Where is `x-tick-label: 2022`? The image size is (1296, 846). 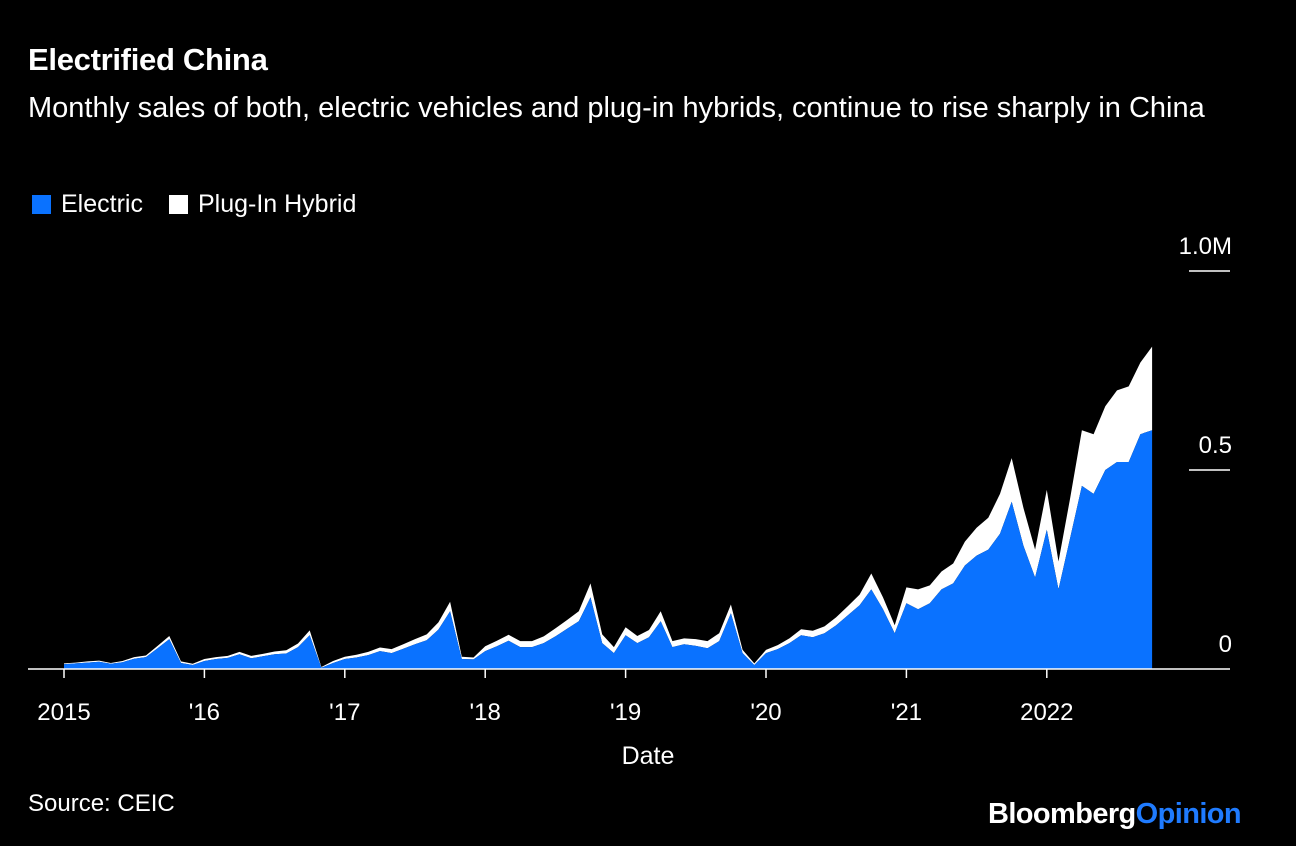 x-tick-label: 2022 is located at coordinates (1046, 712).